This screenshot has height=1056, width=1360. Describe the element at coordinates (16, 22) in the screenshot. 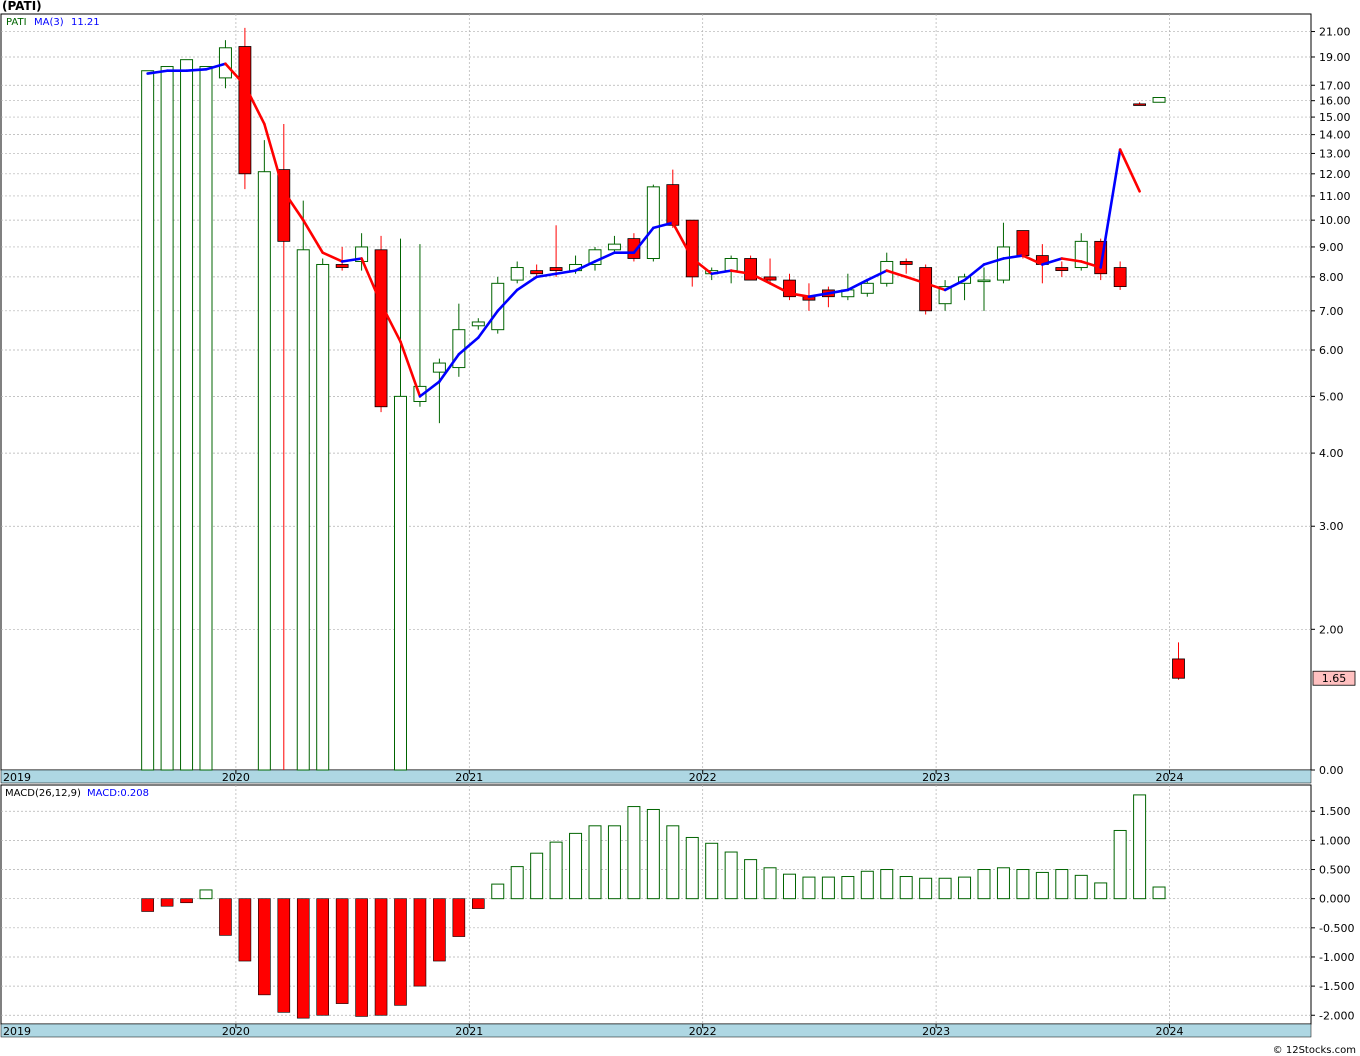

I see `legend-ticker: PATI` at that location.